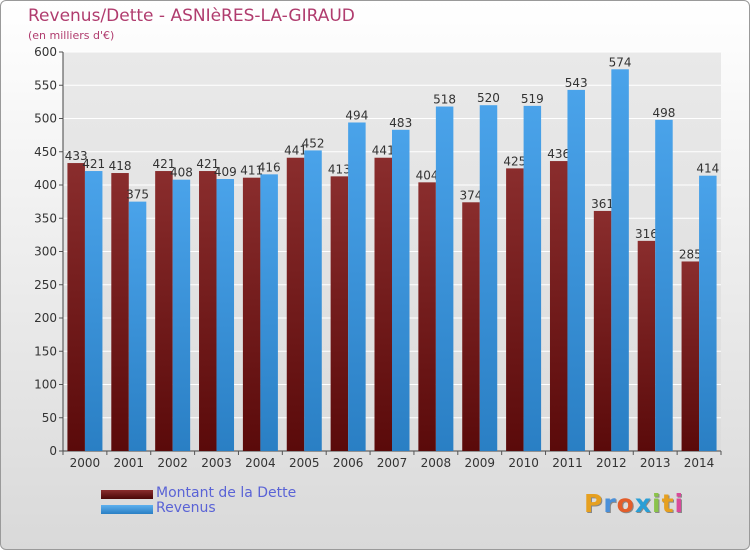 The image size is (750, 550). What do you see at coordinates (127, 509) in the screenshot?
I see `legend-swatch-revenus` at bounding box center [127, 509].